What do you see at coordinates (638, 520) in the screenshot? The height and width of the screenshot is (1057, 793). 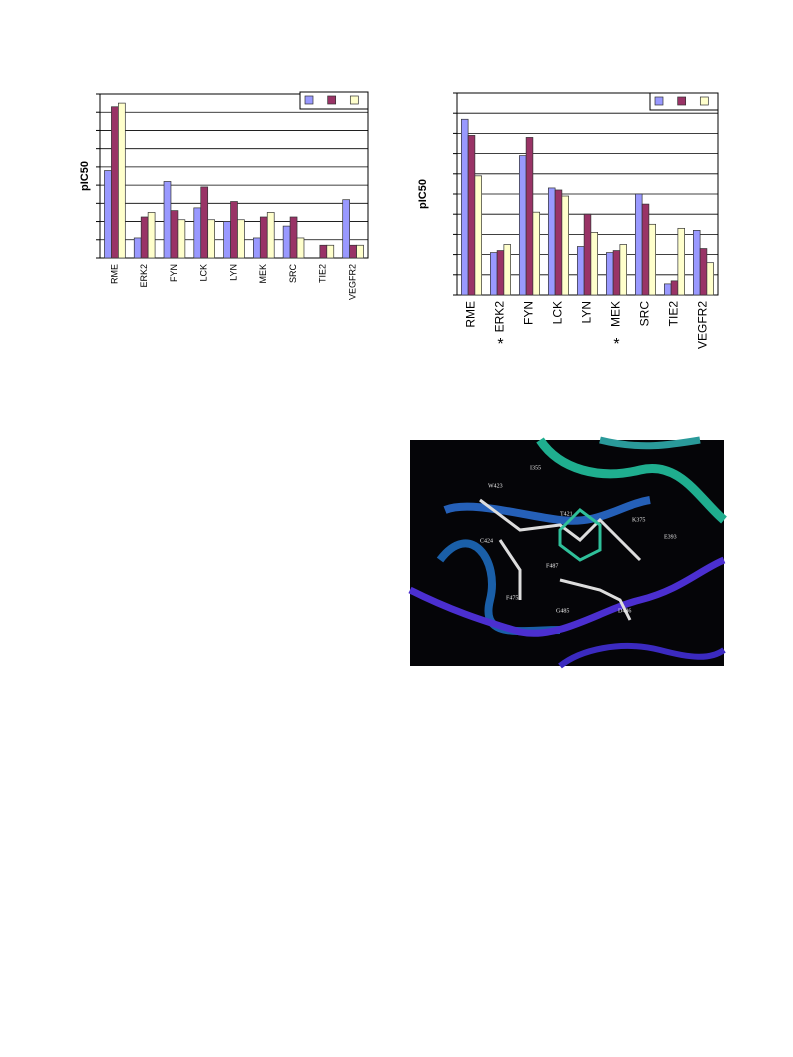 I see `residue-label: K375` at bounding box center [638, 520].